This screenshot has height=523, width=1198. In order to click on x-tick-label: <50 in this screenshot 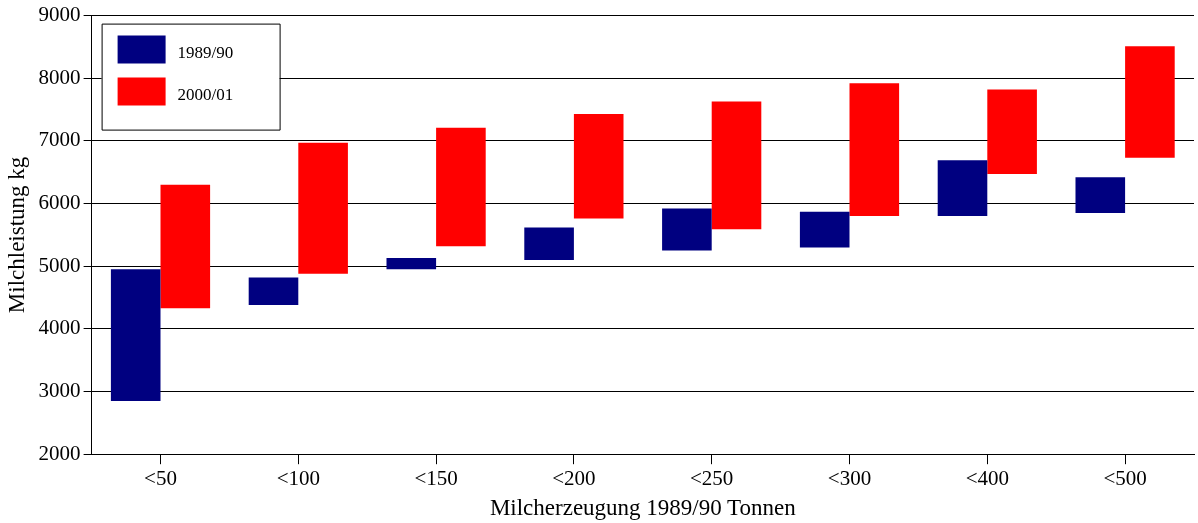, I will do `click(160, 478)`.